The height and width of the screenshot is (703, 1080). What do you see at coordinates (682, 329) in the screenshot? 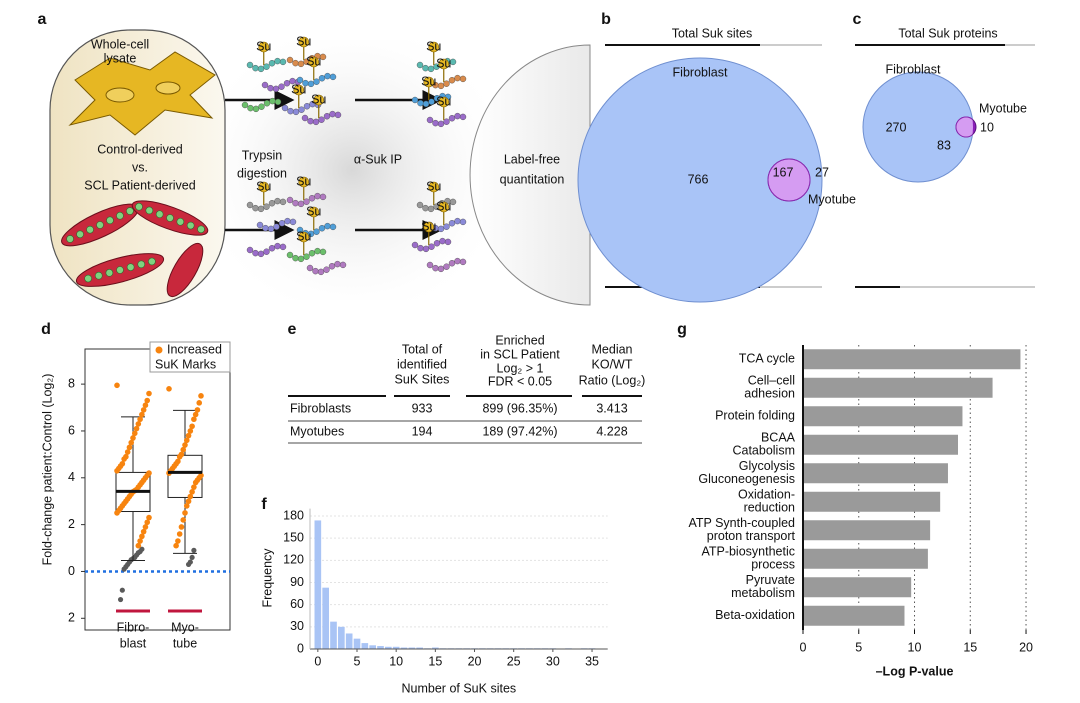
I see `panel-label: g` at bounding box center [682, 329].